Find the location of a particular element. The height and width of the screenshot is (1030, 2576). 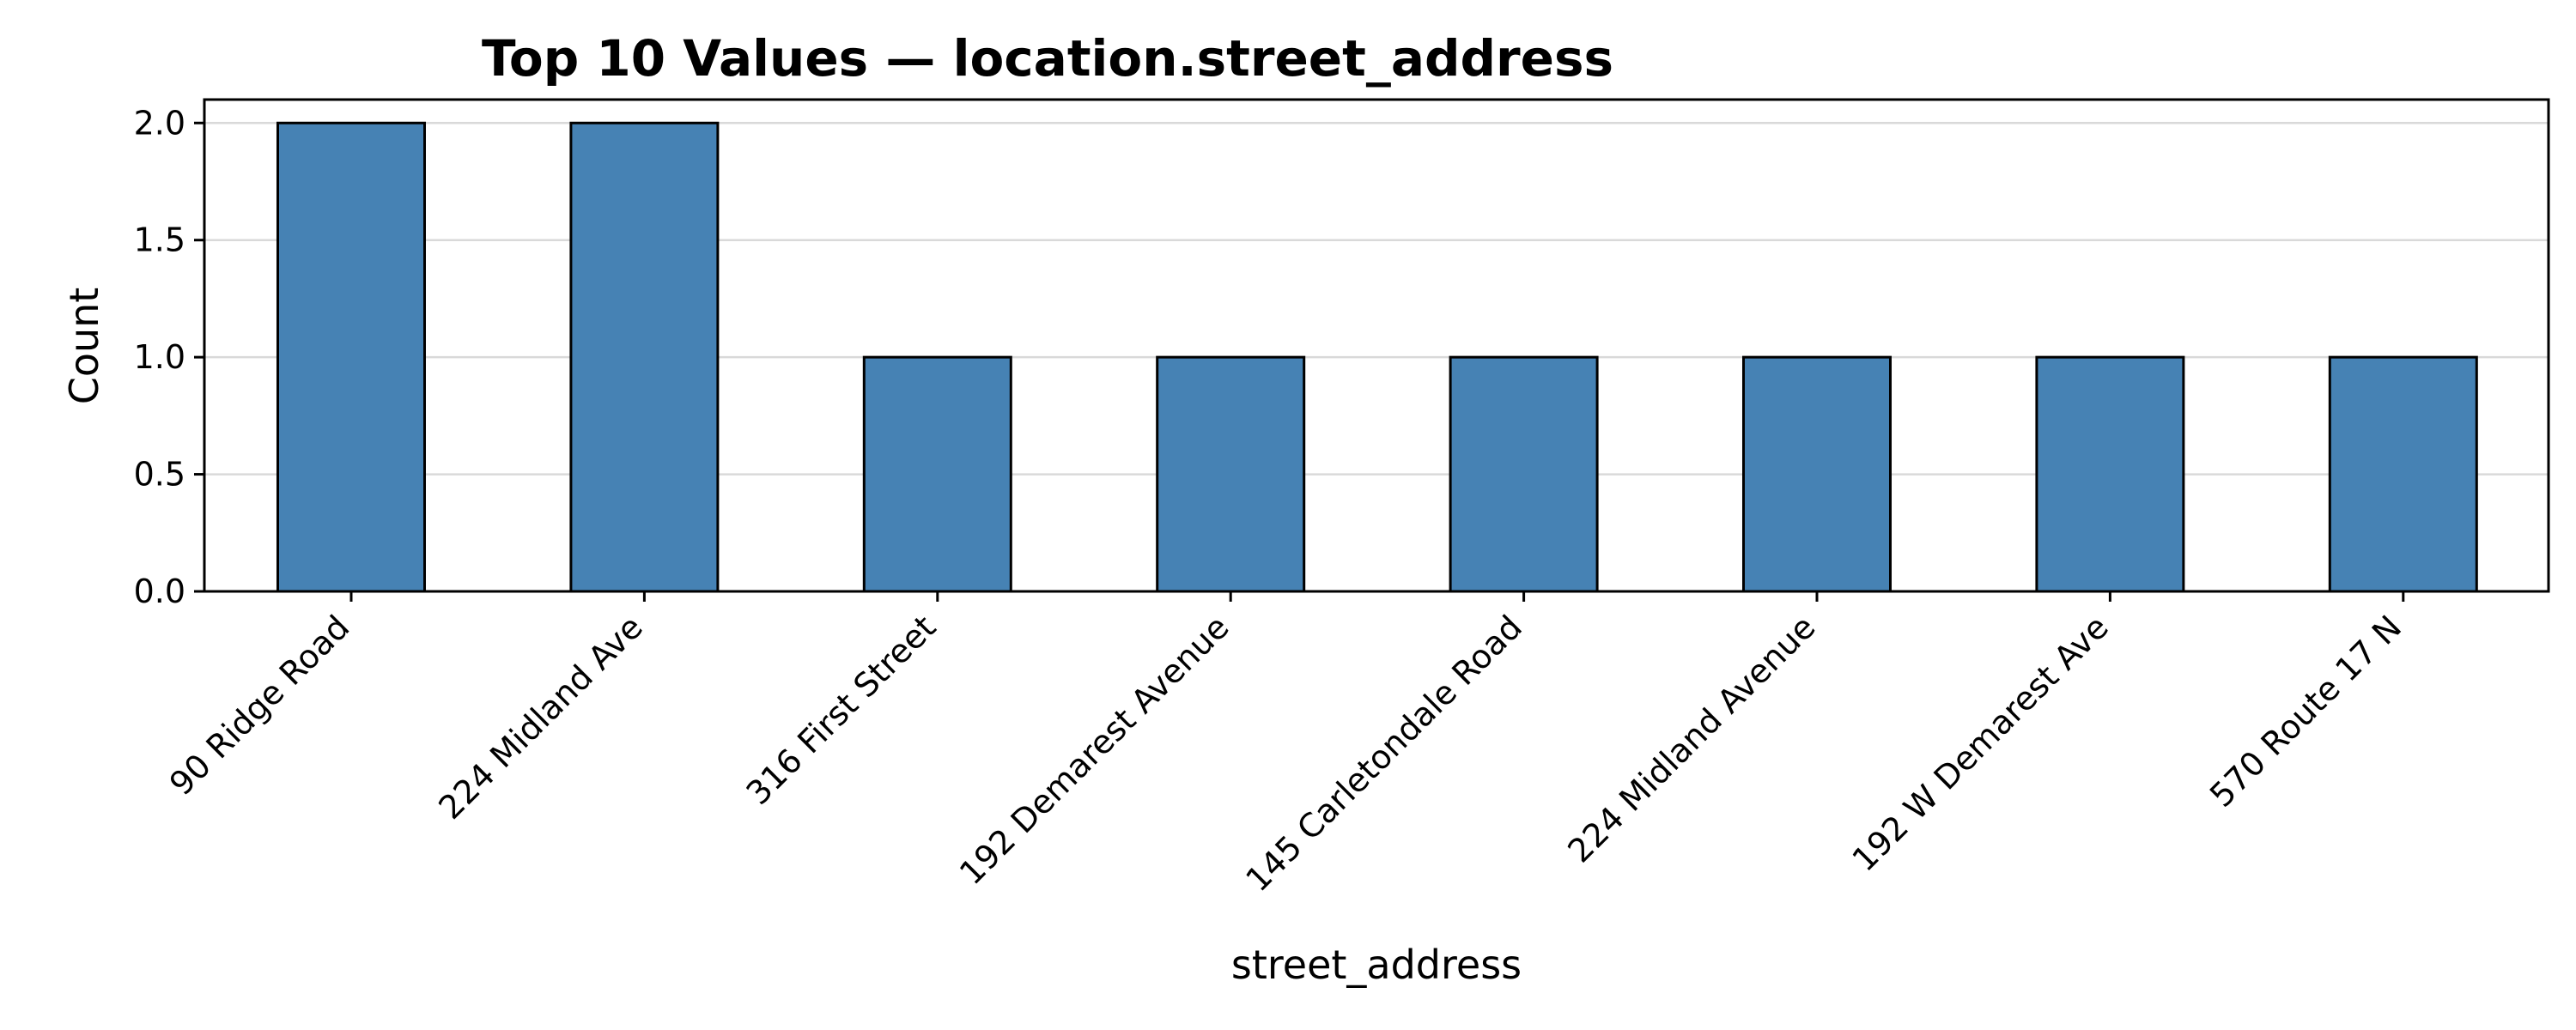

x-tick-label: 192 W Demarest Ave is located at coordinates (1981, 743).